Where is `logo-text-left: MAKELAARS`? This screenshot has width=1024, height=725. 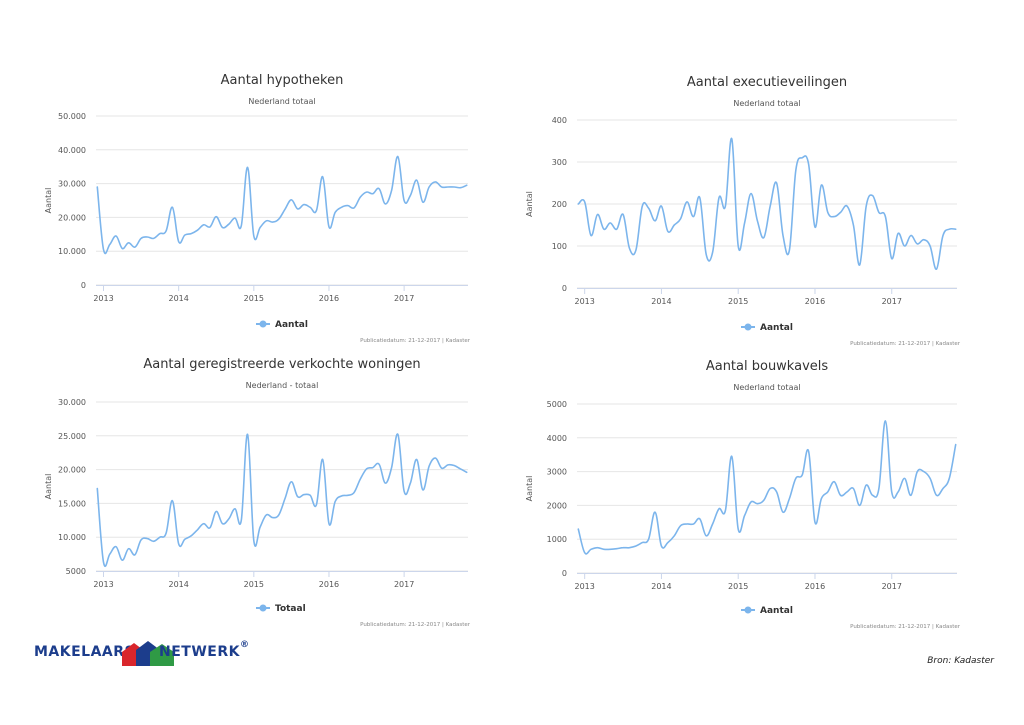
logo-text-left: MAKELAARS is located at coordinates (85, 652).